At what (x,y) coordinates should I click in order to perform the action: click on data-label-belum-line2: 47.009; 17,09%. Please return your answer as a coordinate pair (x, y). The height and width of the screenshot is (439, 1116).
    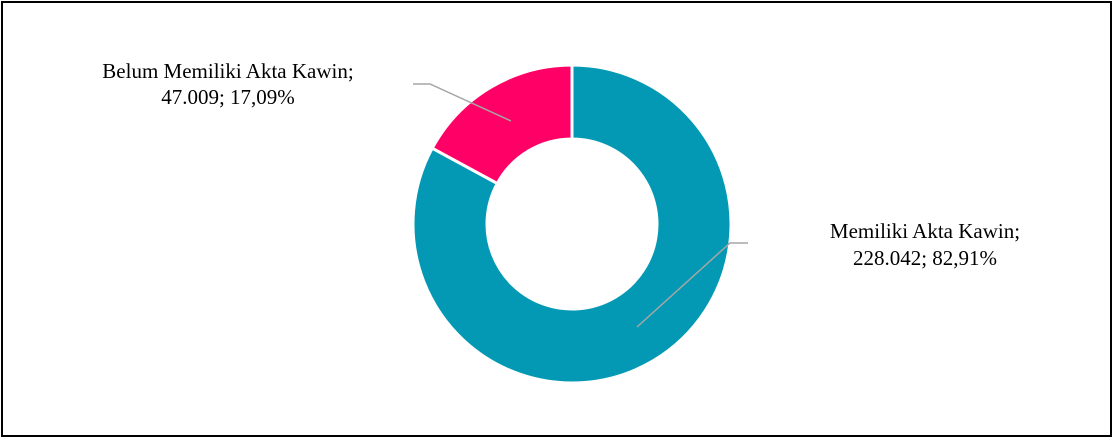
    Looking at the image, I should click on (228, 97).